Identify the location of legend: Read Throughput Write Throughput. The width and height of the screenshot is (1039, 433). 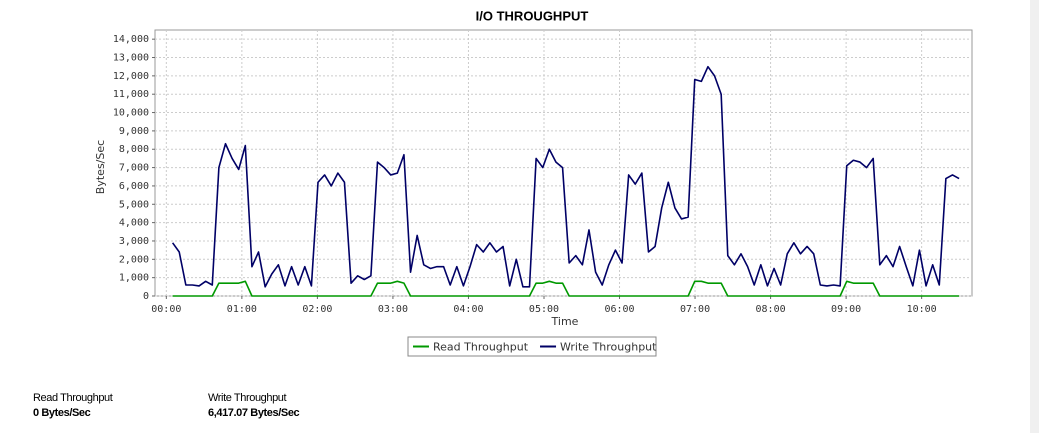
(532, 346).